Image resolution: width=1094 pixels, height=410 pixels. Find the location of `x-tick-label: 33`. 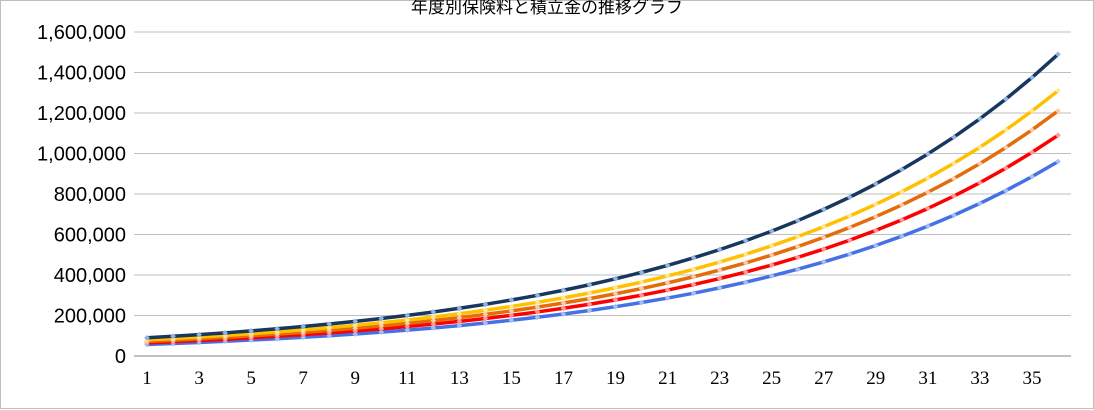

x-tick-label: 33 is located at coordinates (979, 378).